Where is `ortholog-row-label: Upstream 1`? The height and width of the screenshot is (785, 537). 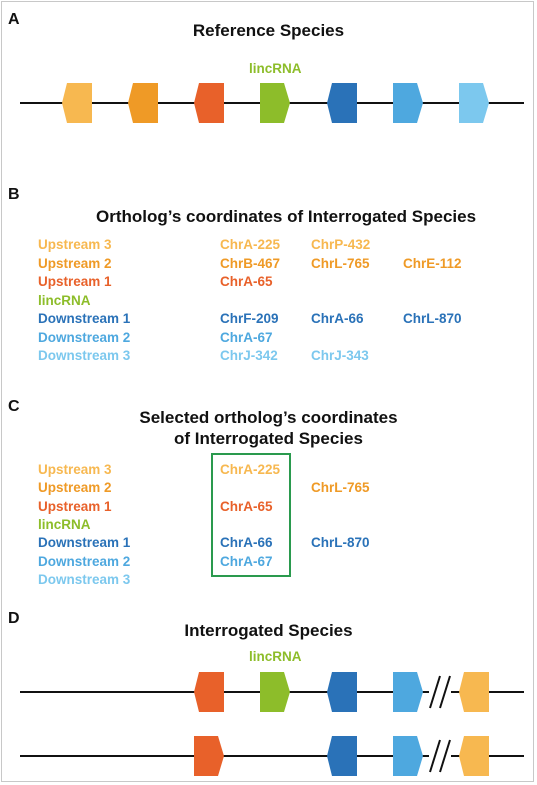
ortholog-row-label: Upstream 1 is located at coordinates (75, 281).